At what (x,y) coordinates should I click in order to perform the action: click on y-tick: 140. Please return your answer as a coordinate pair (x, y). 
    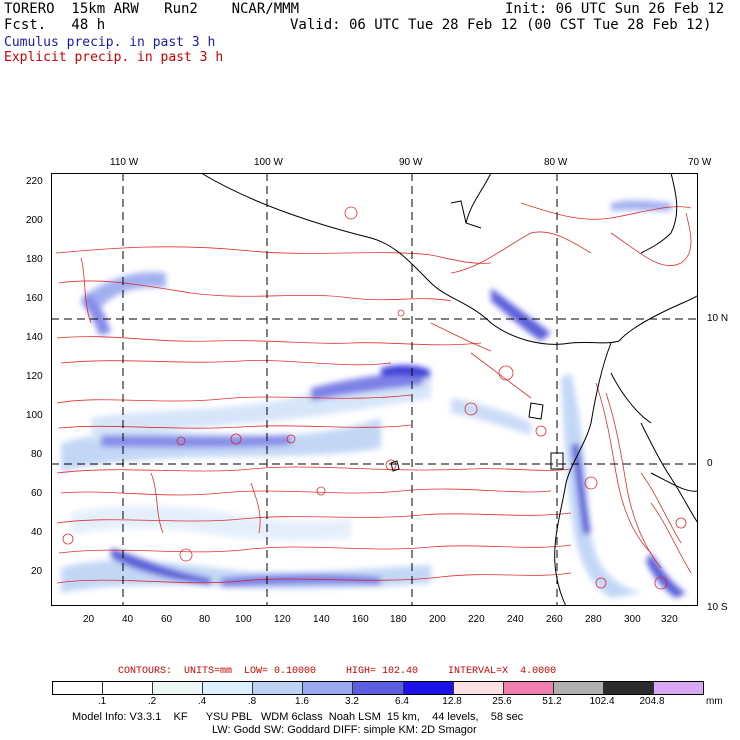
    Looking at the image, I should click on (34, 337).